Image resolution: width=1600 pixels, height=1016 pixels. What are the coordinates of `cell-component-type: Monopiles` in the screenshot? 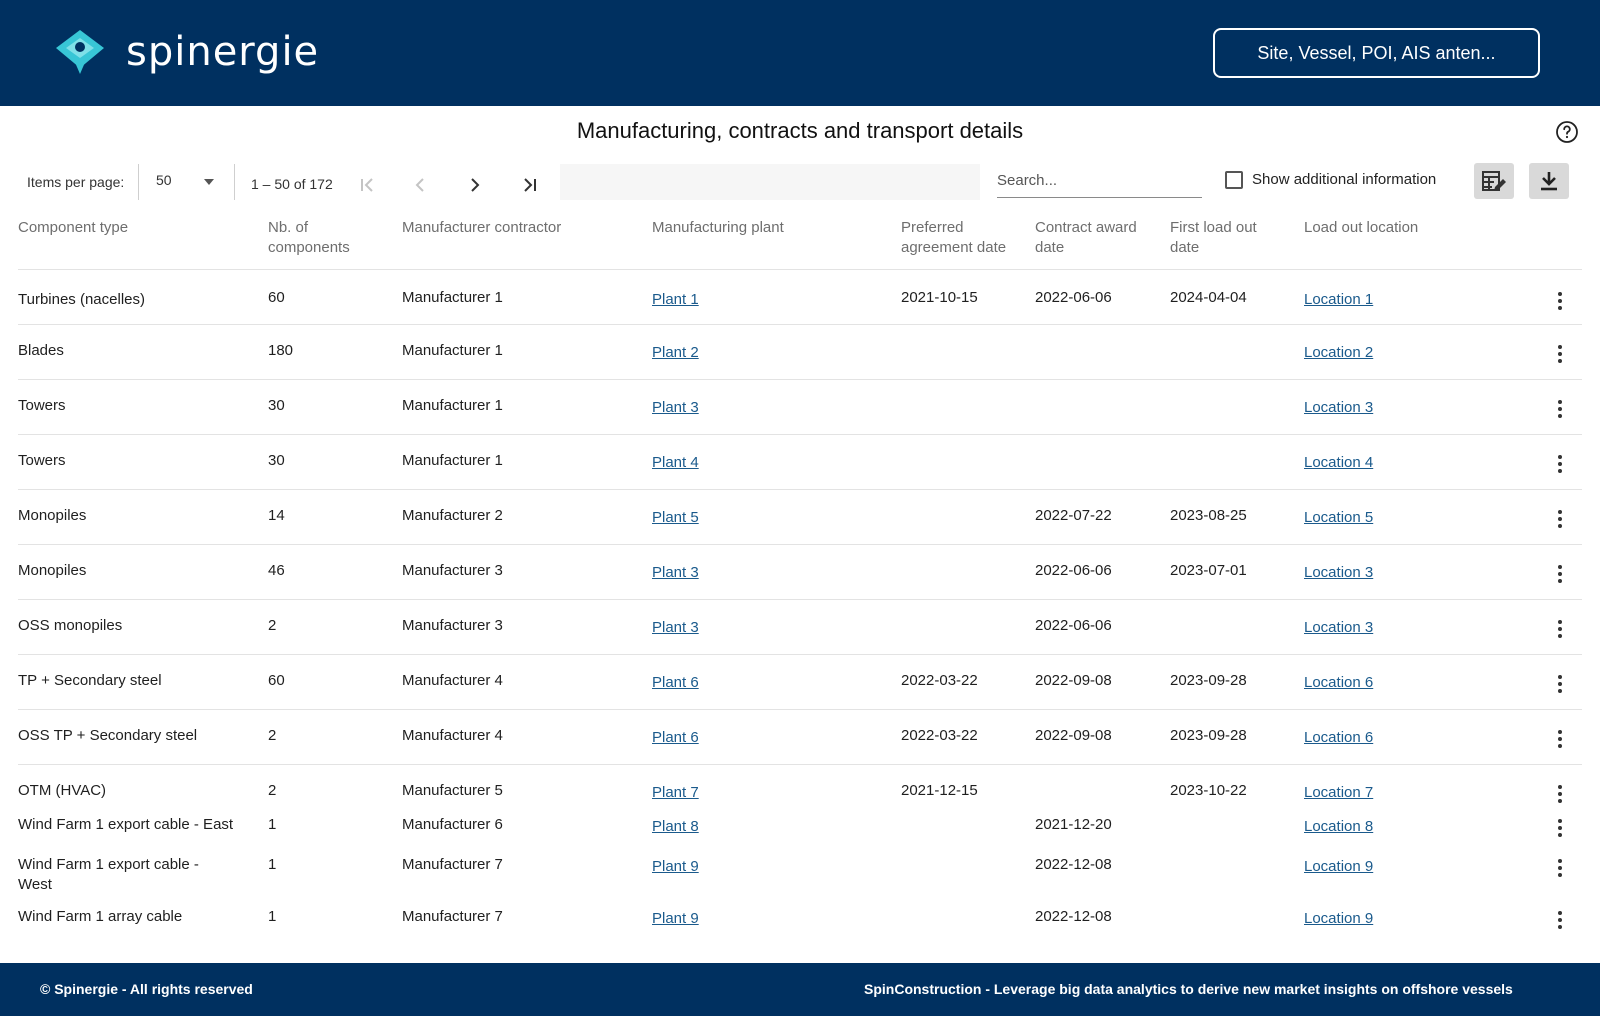 It's located at (52, 570).